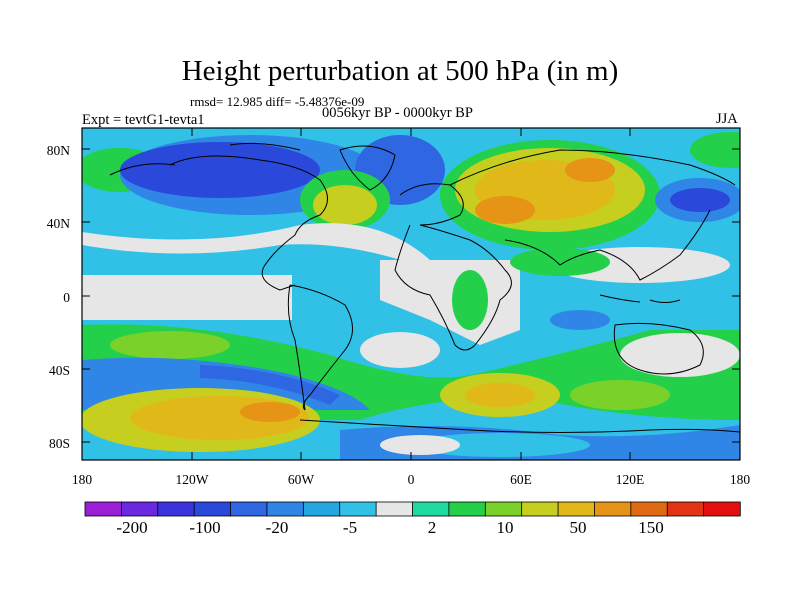 This screenshot has width=800, height=600. Describe the element at coordinates (59, 443) in the screenshot. I see `lat-tick-80s: 80S` at that location.